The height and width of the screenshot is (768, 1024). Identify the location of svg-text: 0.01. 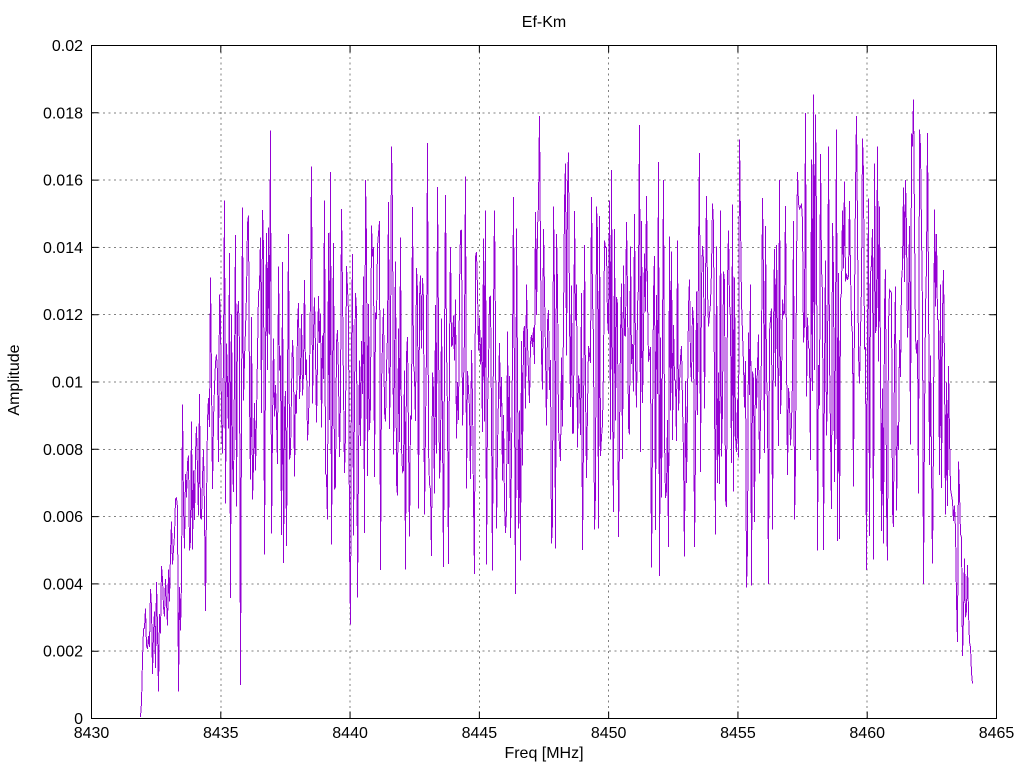
(67, 383).